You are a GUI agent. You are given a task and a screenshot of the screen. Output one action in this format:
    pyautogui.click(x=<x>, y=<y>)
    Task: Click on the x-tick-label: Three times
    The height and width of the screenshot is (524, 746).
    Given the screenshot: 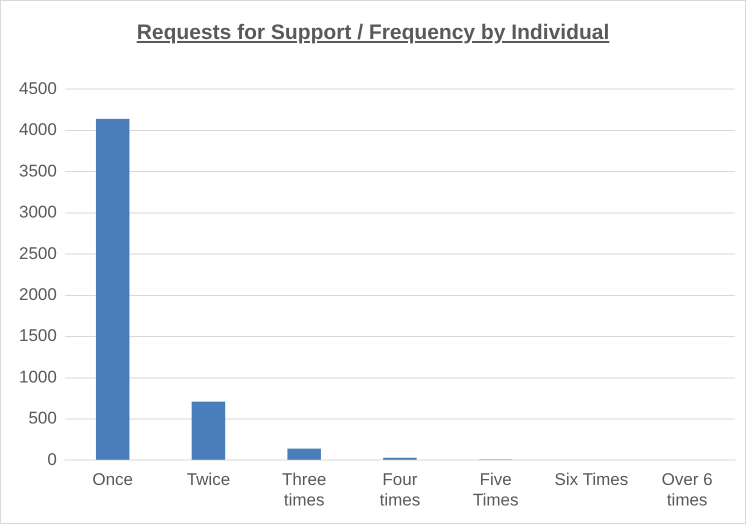 What is the action you would take?
    pyautogui.click(x=304, y=490)
    